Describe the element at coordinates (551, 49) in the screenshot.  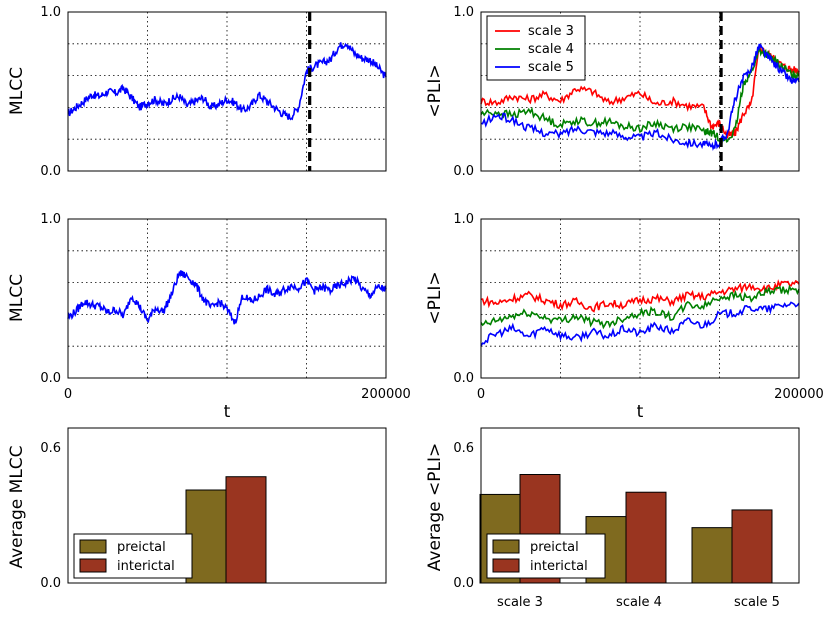
I see `legend-label-scale4: scale 4` at that location.